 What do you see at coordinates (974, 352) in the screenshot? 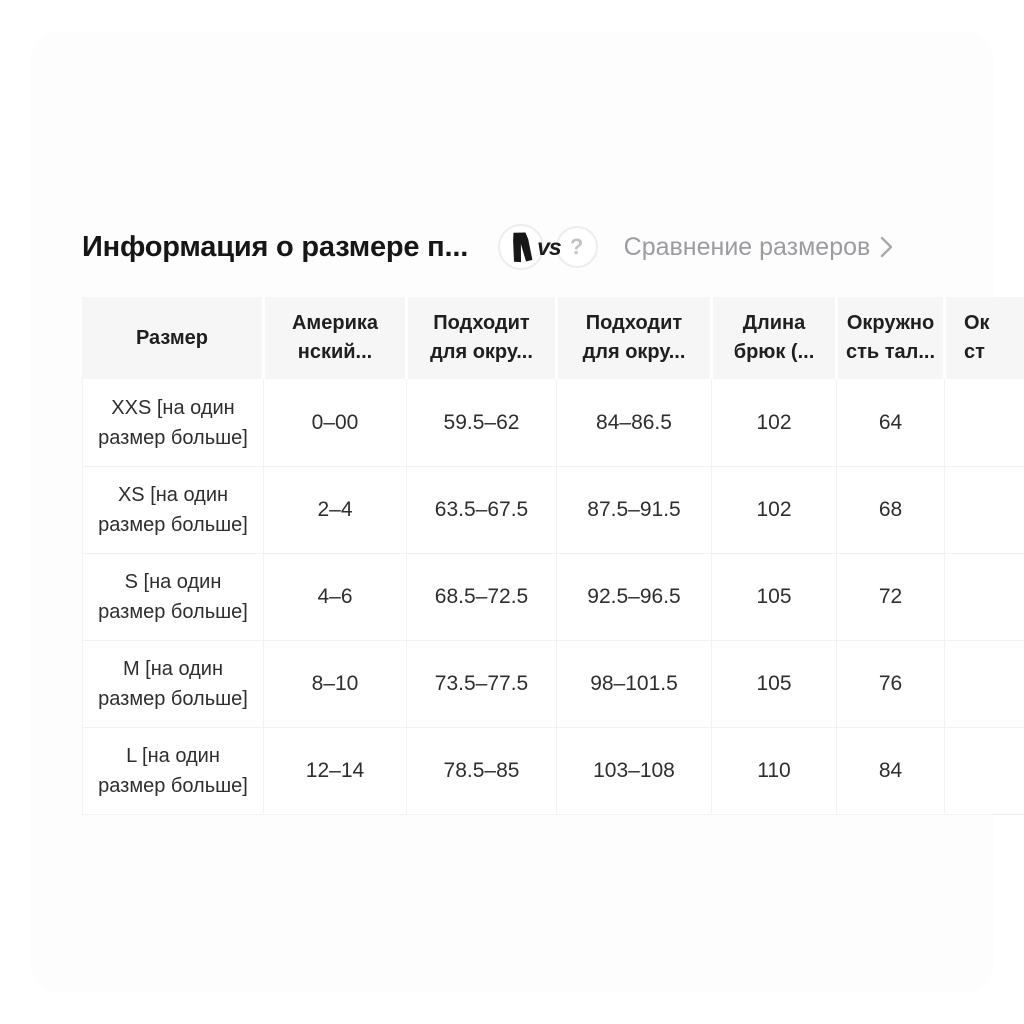
I see `col-header-text: ст` at bounding box center [974, 352].